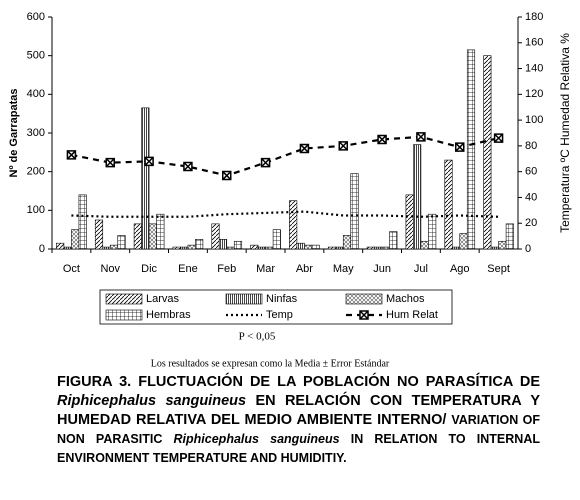 Image resolution: width=580 pixels, height=500 pixels. I want to click on y2-tick-label: 60, so click(531, 172).